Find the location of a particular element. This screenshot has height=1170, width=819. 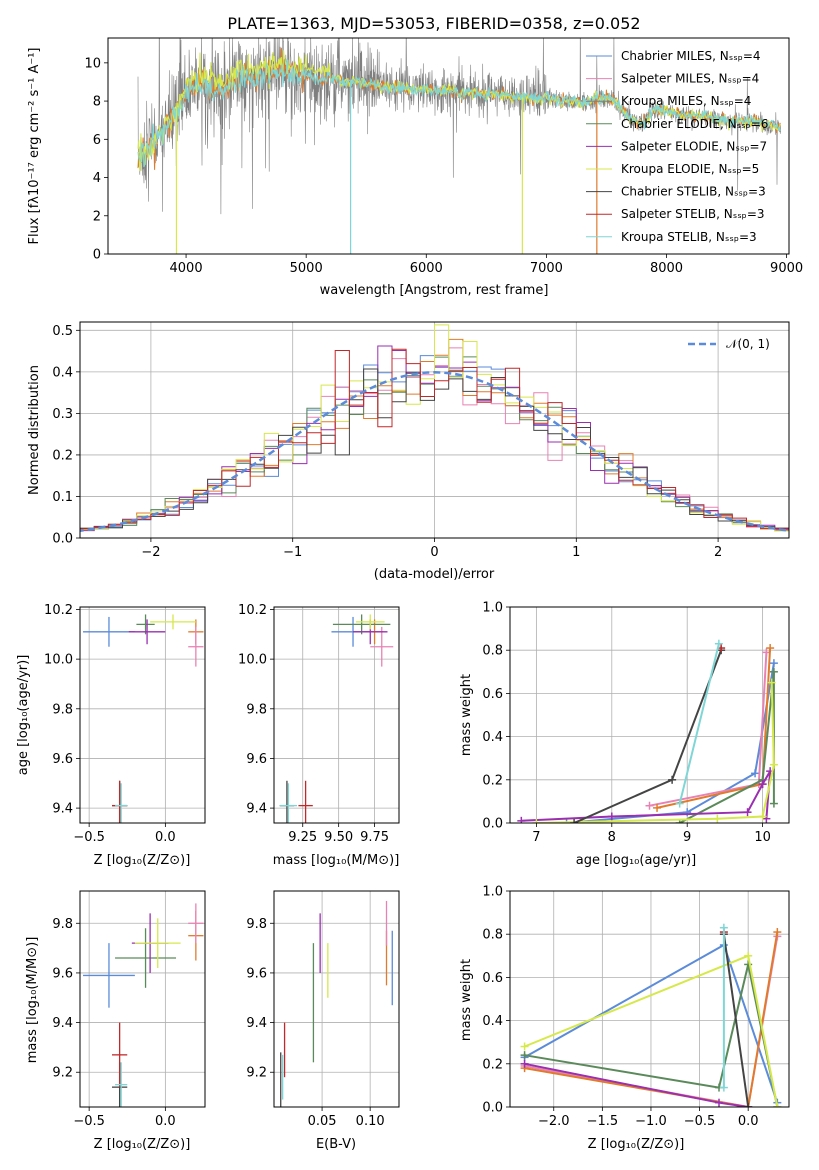

x-tick-label: 9000 is located at coordinates (786, 268).